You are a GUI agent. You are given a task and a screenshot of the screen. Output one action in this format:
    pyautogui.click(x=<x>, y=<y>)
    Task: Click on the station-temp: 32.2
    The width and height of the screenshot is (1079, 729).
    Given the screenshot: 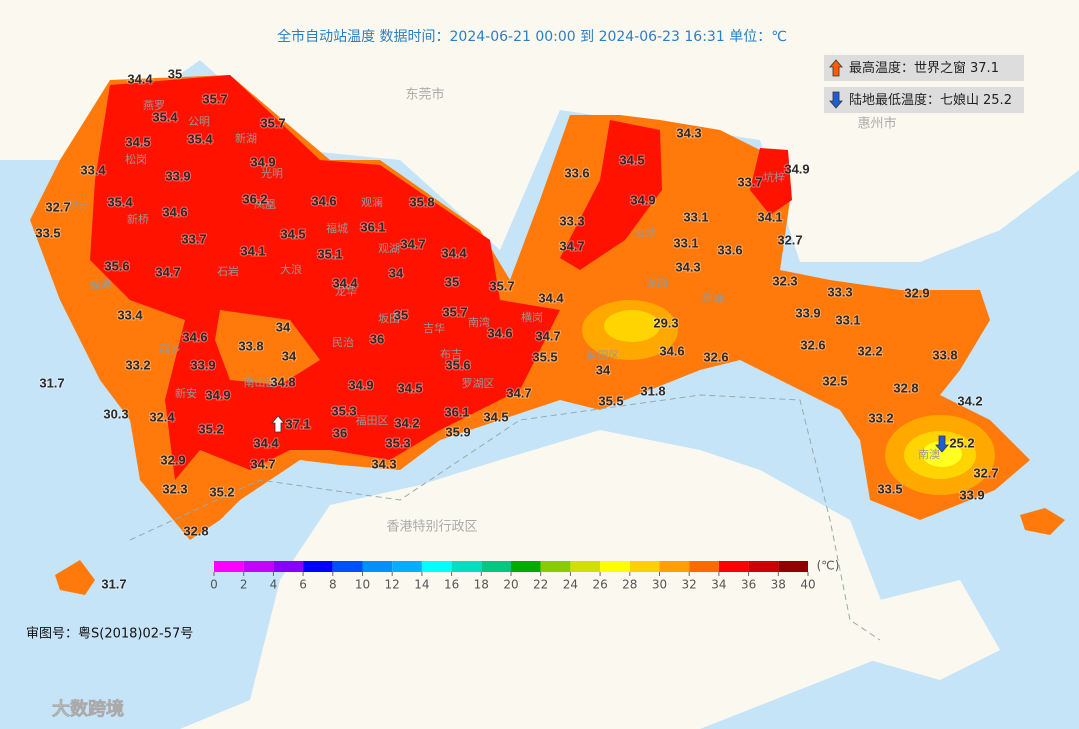 What is the action you would take?
    pyautogui.click(x=869, y=350)
    